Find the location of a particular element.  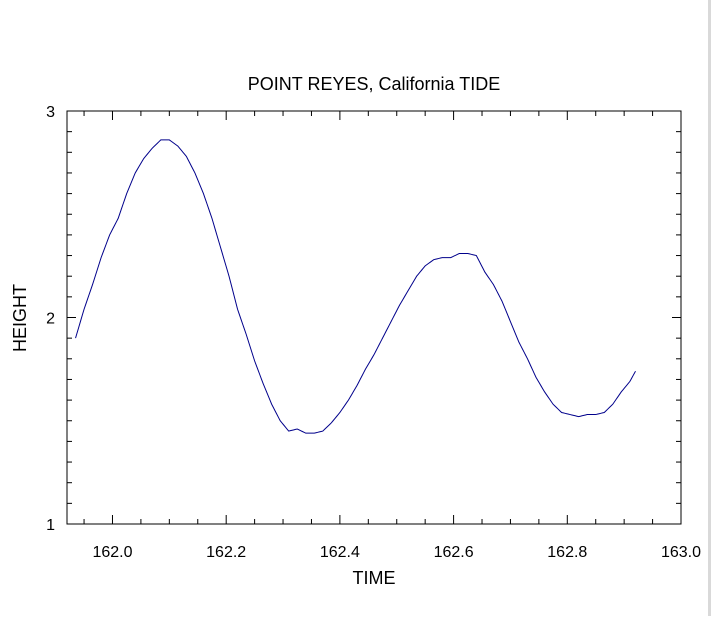

x-tick-label: 162.8 is located at coordinates (567, 552).